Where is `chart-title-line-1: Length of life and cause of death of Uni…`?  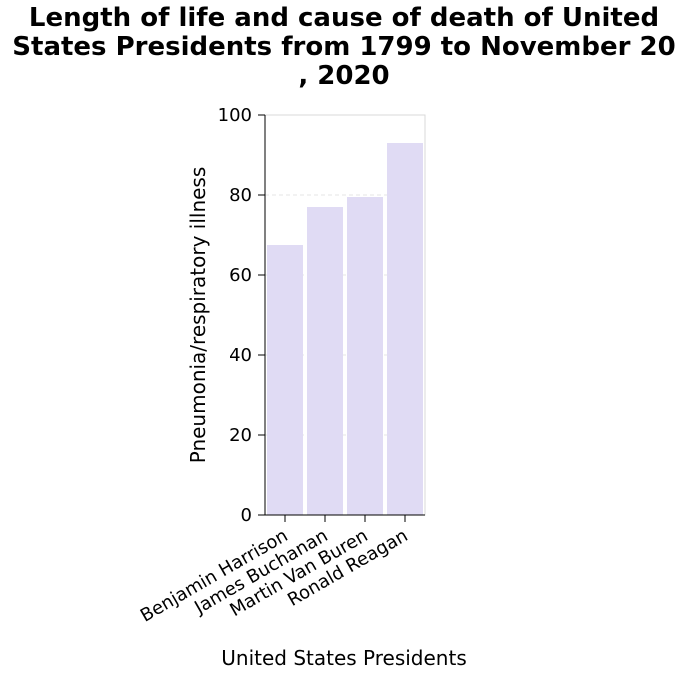
chart-title-line-1: Length of life and cause of death of Uni… is located at coordinates (344, 18).